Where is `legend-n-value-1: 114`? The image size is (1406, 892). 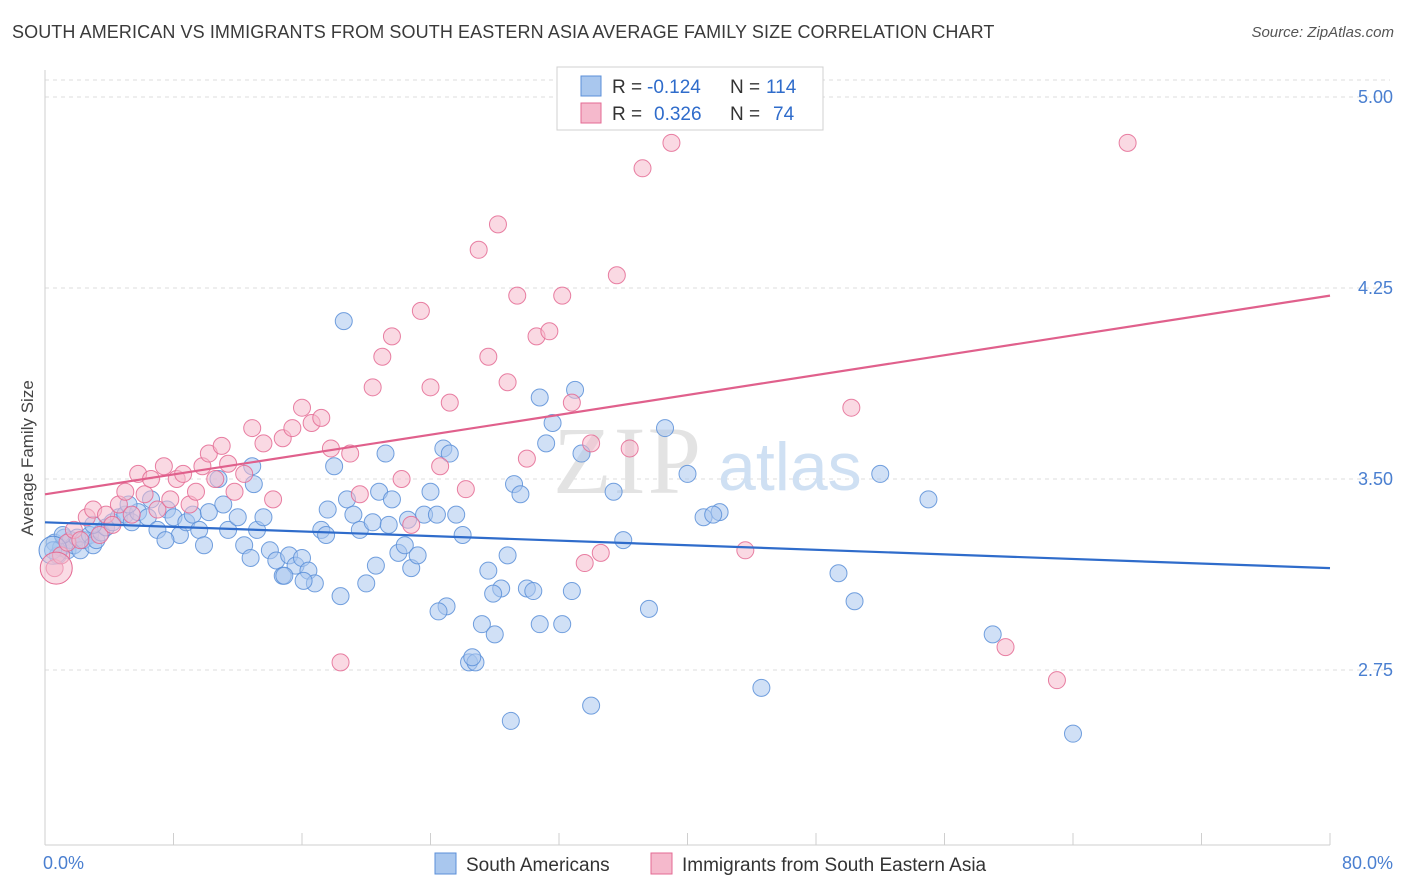 legend-n-value-1: 114 is located at coordinates (781, 87).